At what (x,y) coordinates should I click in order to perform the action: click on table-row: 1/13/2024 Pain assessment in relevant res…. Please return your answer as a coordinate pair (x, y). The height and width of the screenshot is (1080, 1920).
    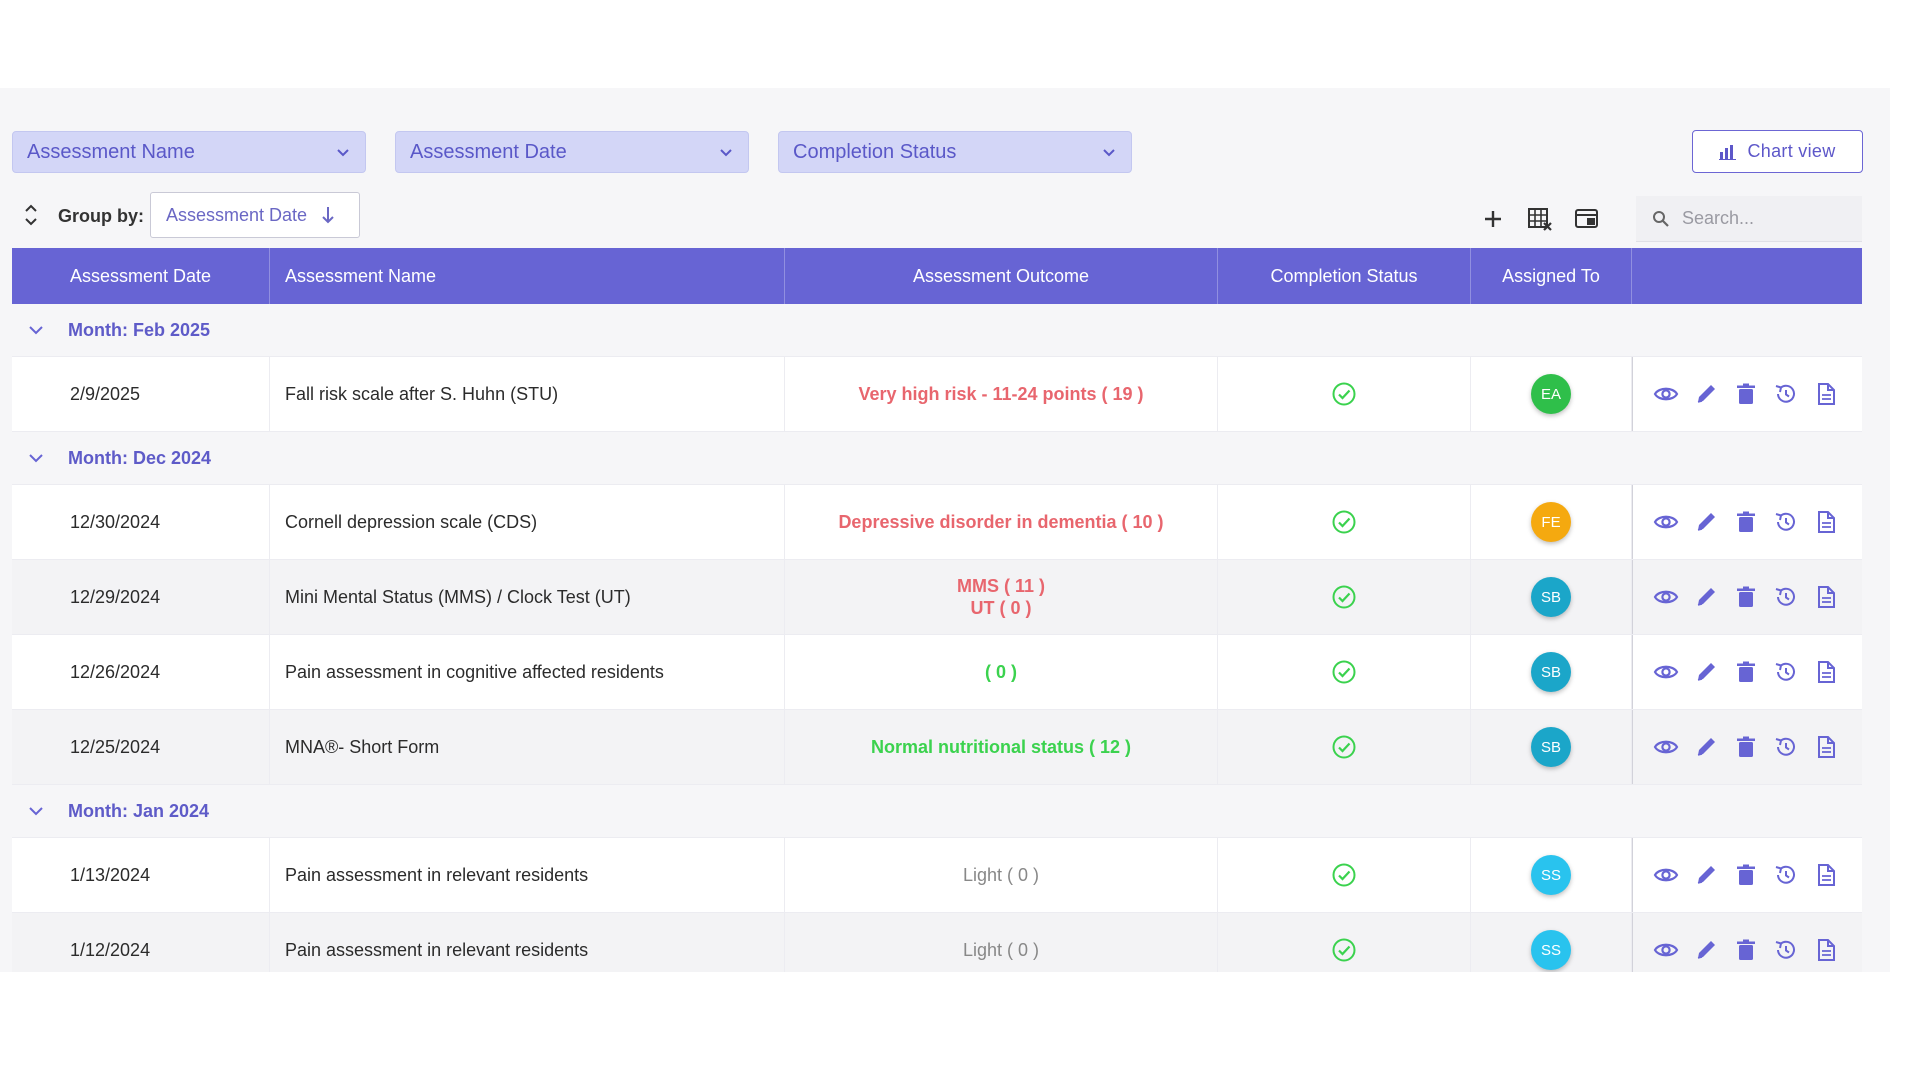
    Looking at the image, I should click on (937, 875).